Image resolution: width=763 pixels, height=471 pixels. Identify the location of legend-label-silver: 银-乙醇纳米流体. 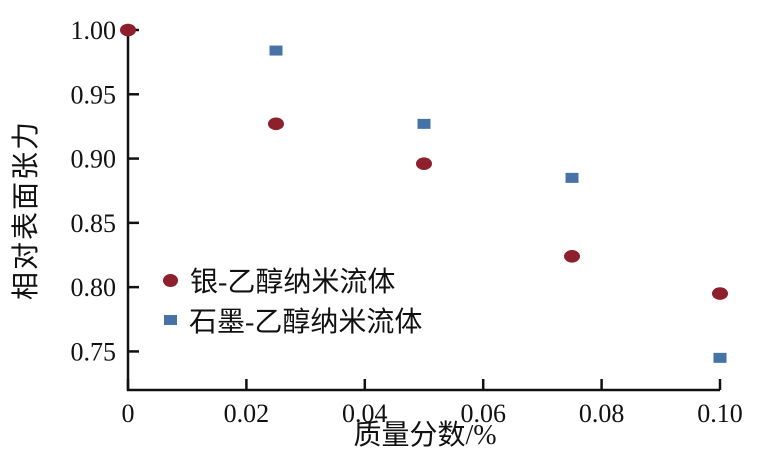
(293, 282).